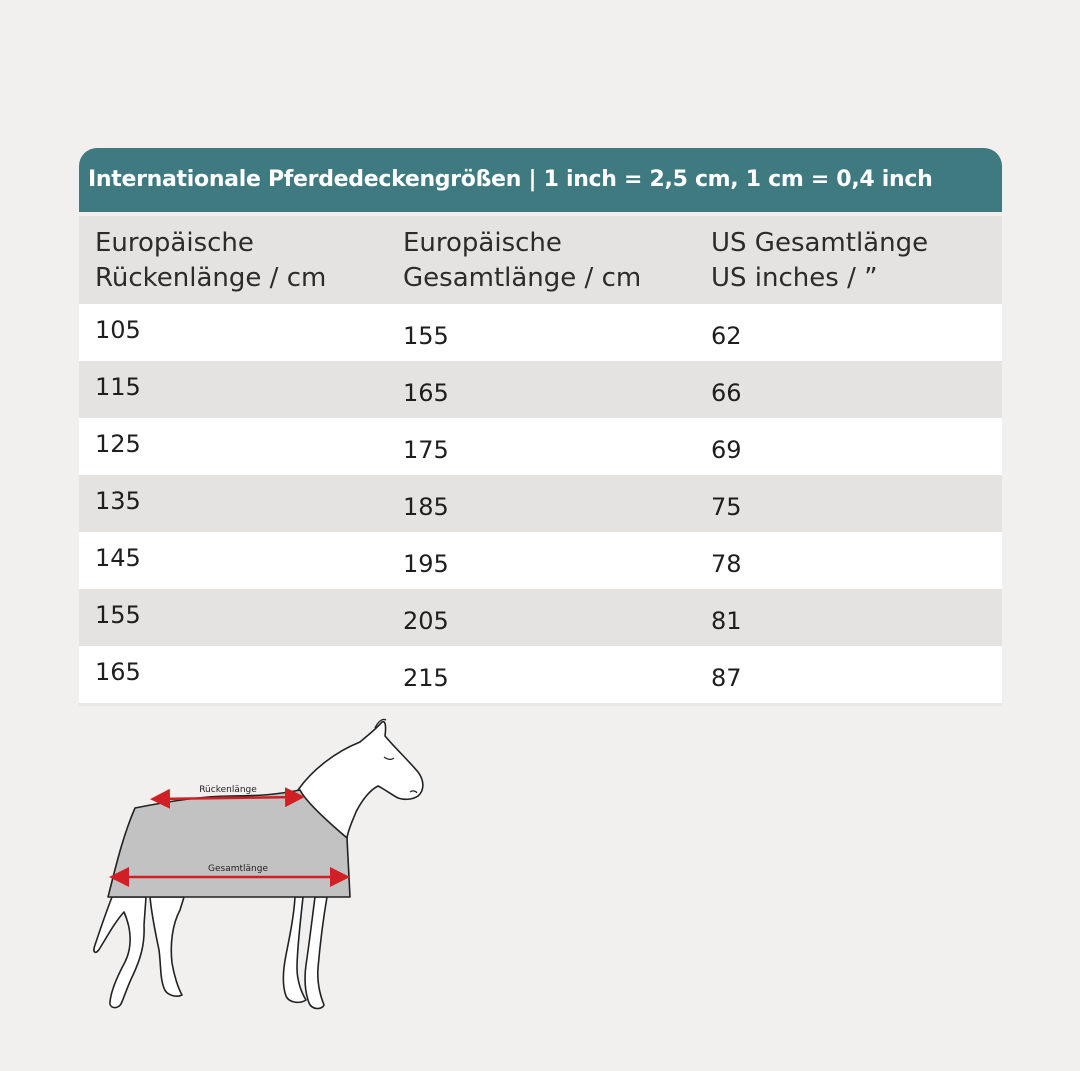 The image size is (1080, 1071). I want to click on cell-total-length: 195, so click(426, 563).